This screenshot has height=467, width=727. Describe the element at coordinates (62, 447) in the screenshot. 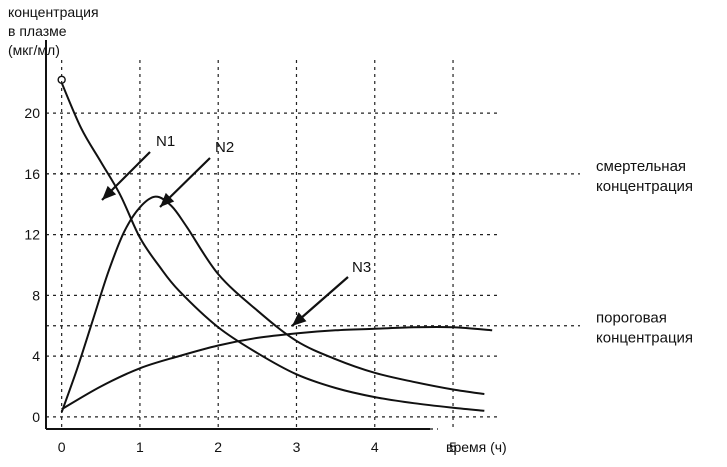

I see `x-tick-label: 0` at that location.